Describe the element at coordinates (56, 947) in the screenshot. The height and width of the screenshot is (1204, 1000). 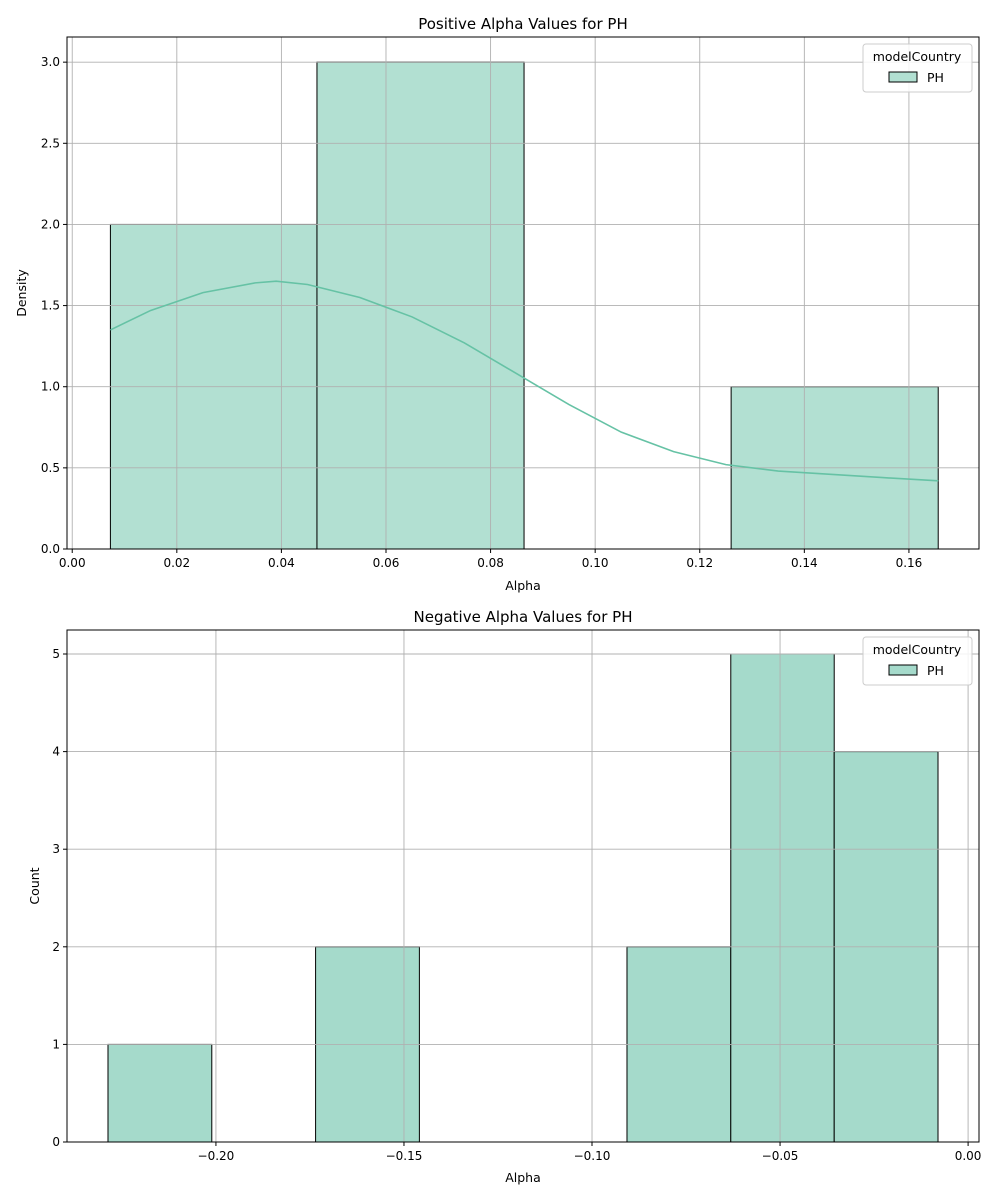
I see `y-tick-label: 2` at that location.